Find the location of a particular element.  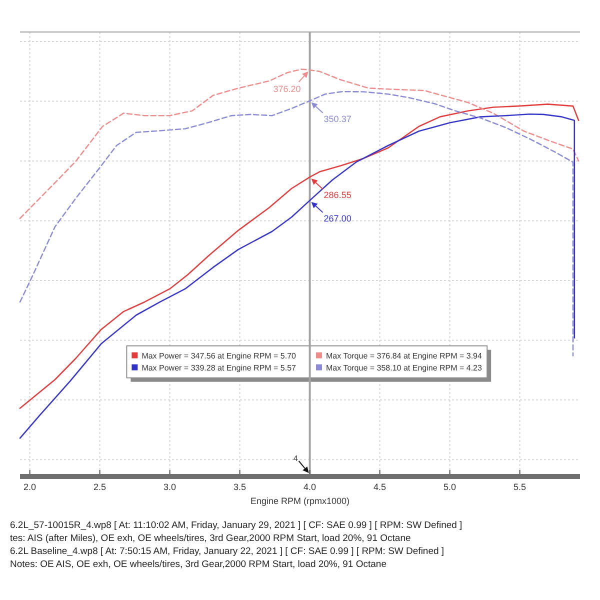

data-label: 350.37 is located at coordinates (338, 119).